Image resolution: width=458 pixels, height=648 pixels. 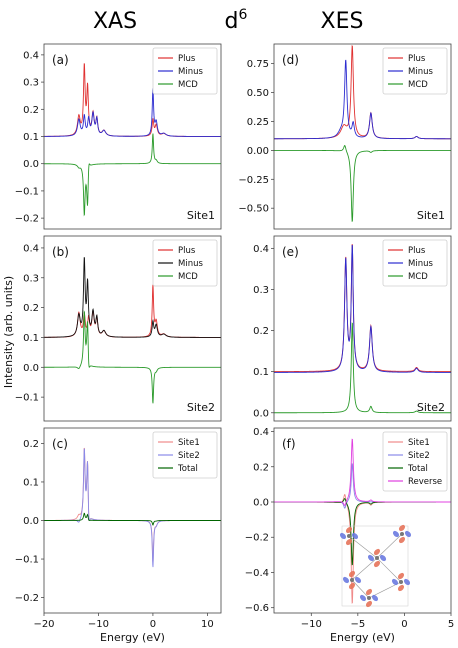 I want to click on legend-c, so click(x=185, y=455).